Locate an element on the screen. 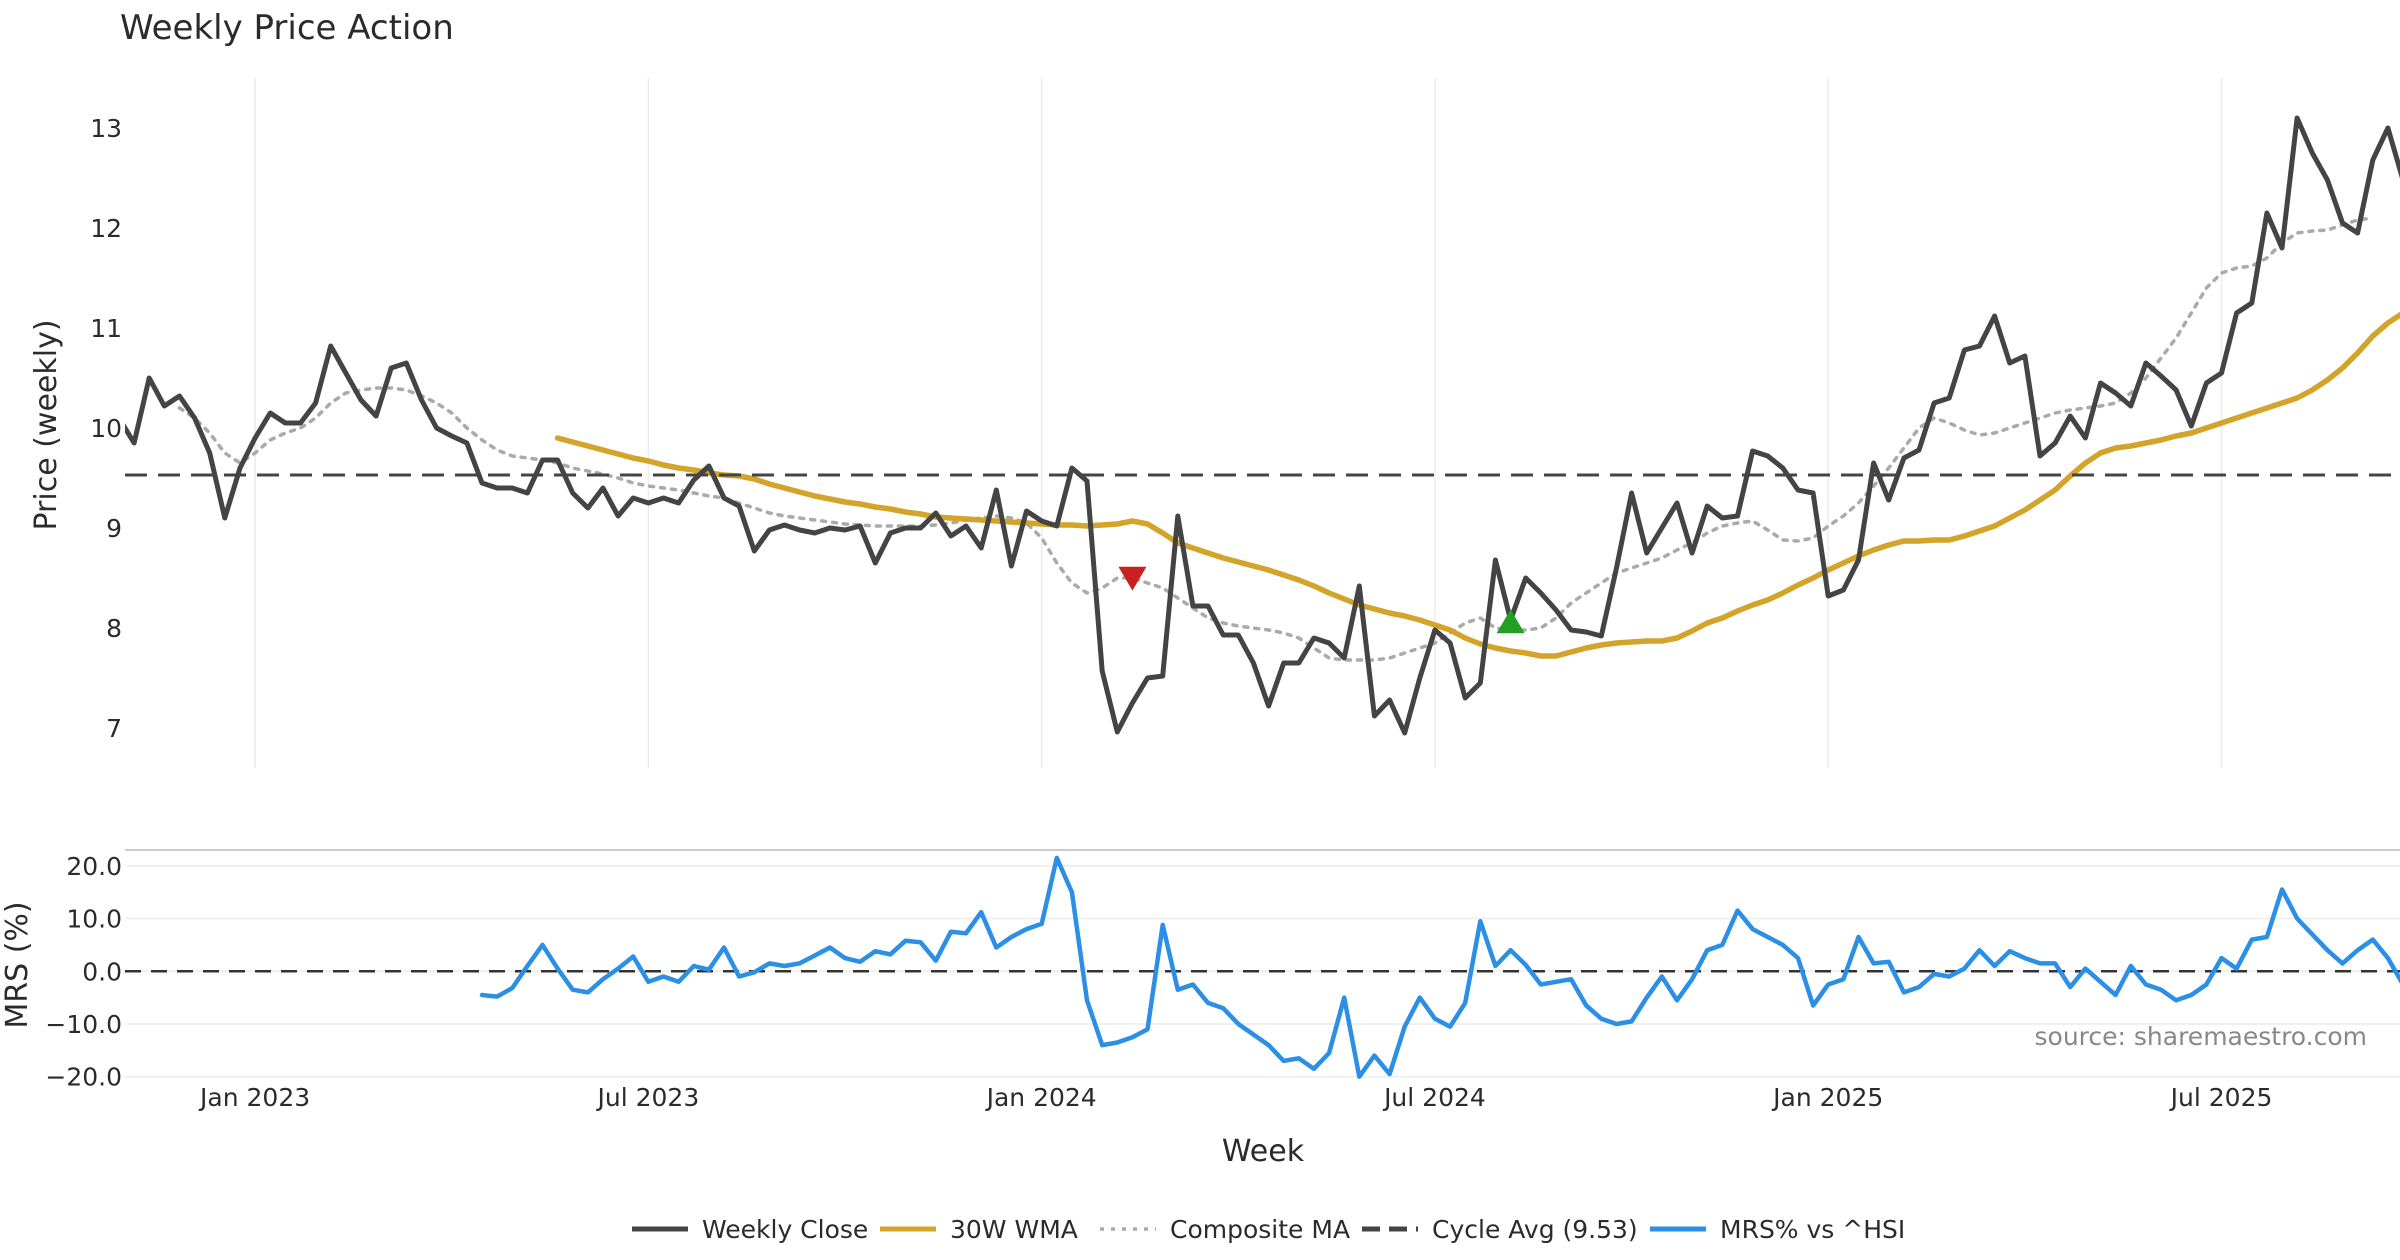  x-tick-label: Jul 2023 is located at coordinates (648, 1097).